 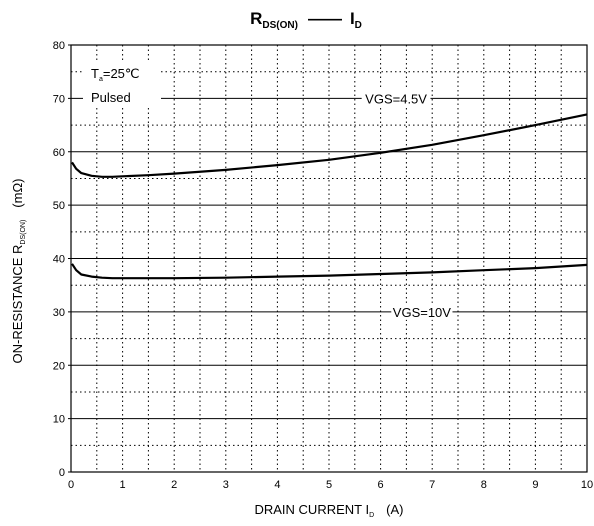 I want to click on x-tick-label: 5, so click(x=329, y=485).